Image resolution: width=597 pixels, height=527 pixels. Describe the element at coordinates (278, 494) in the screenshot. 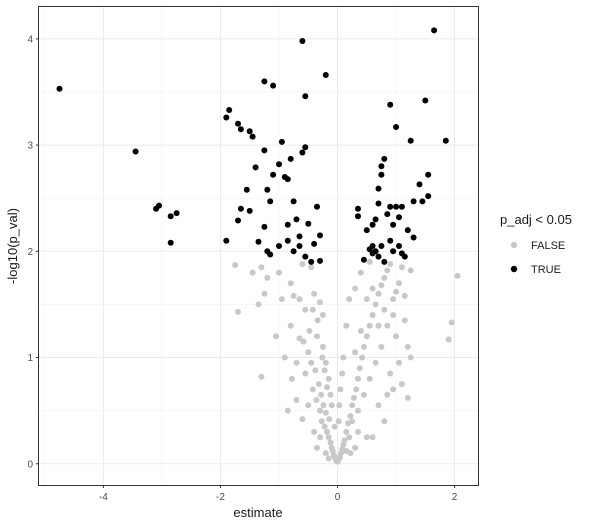

I see `x-axis-ticks: -4 -2 0 2` at that location.